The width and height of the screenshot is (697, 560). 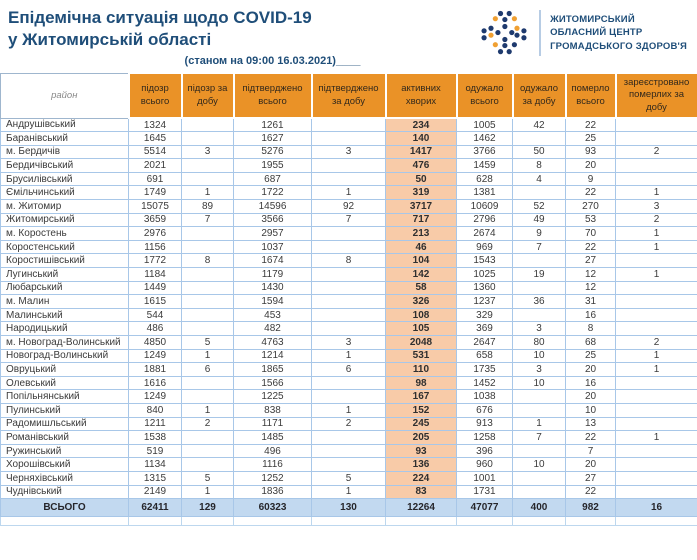 I want to click on value-cell: 25, so click(x=590, y=138).